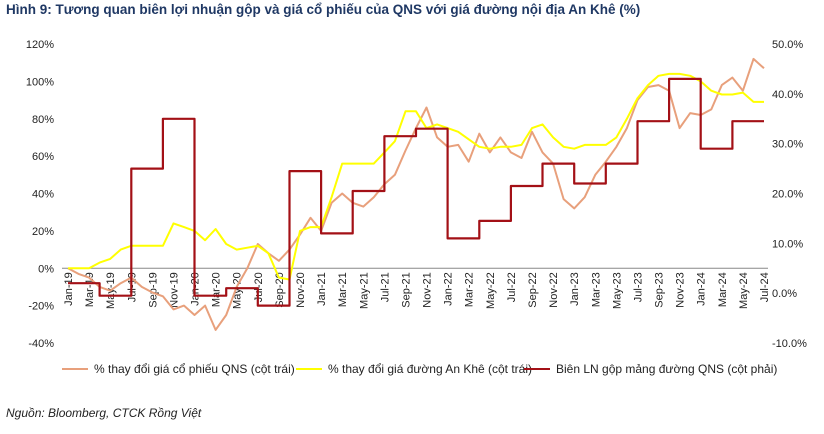 The width and height of the screenshot is (824, 434). What do you see at coordinates (554, 289) in the screenshot?
I see `x-tick-label: Nov-22` at bounding box center [554, 289].